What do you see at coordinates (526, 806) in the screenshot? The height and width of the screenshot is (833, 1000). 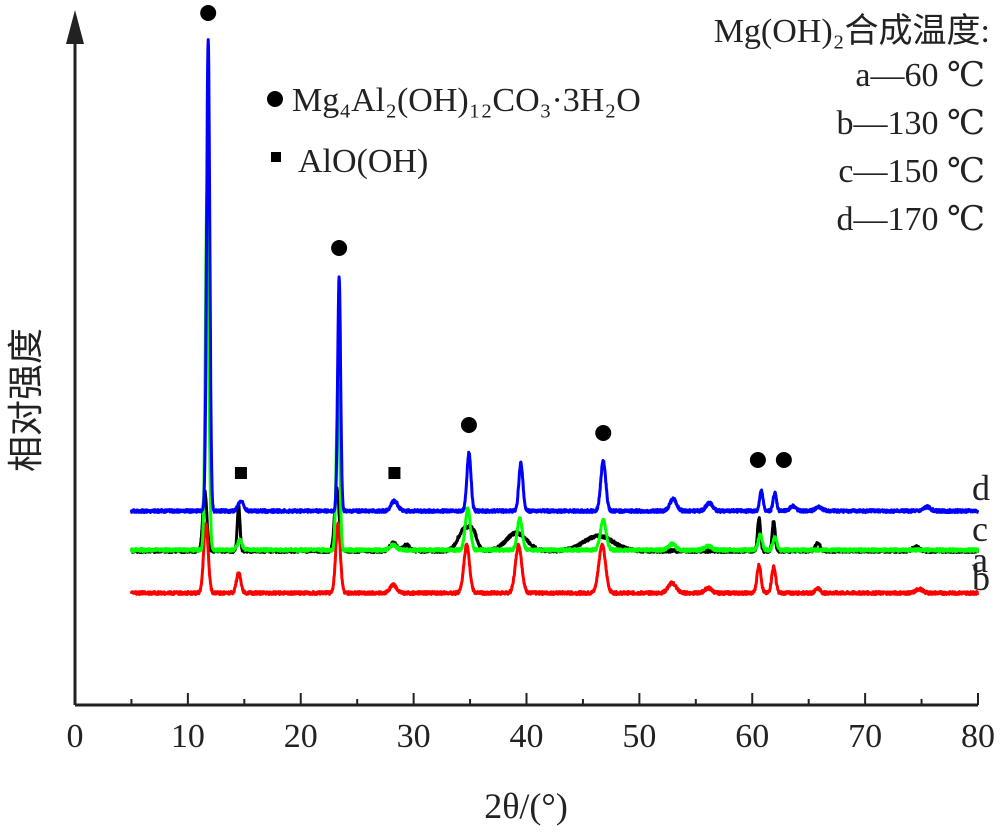 I see `x-axis-title: 2θ/(°)` at bounding box center [526, 806].